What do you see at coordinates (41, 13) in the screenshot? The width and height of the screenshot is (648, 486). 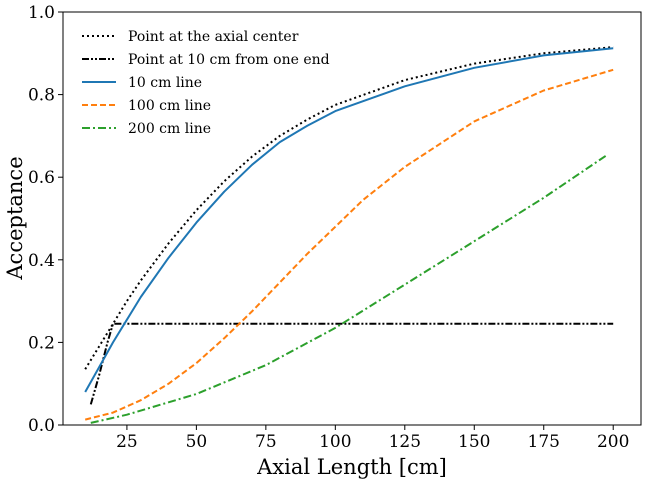 I see `y-tick-label: 1.0` at bounding box center [41, 13].